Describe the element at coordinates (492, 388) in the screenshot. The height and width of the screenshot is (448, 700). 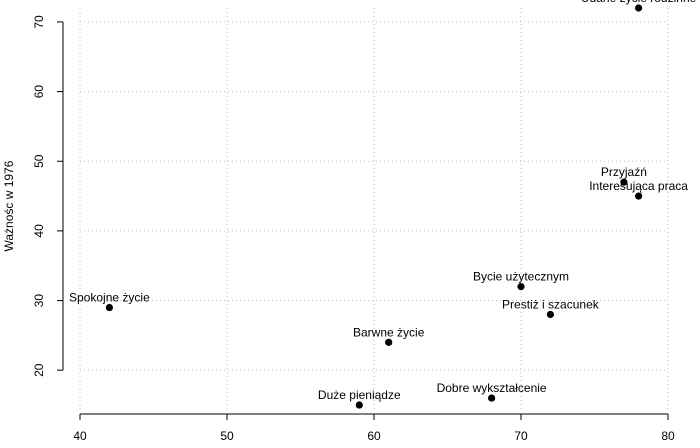
I see `point-label: Dobre wykształcenie` at that location.